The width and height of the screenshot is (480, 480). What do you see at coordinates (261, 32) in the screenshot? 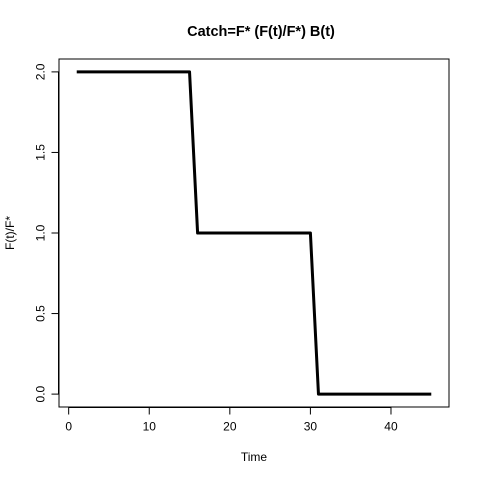
I see `chart-title: Catch=F* (F(t)/F*) B(t)` at bounding box center [261, 32].